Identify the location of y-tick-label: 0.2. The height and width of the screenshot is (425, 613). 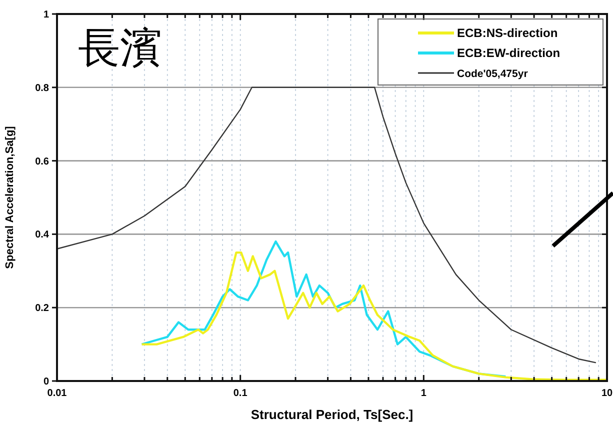
(42, 308).